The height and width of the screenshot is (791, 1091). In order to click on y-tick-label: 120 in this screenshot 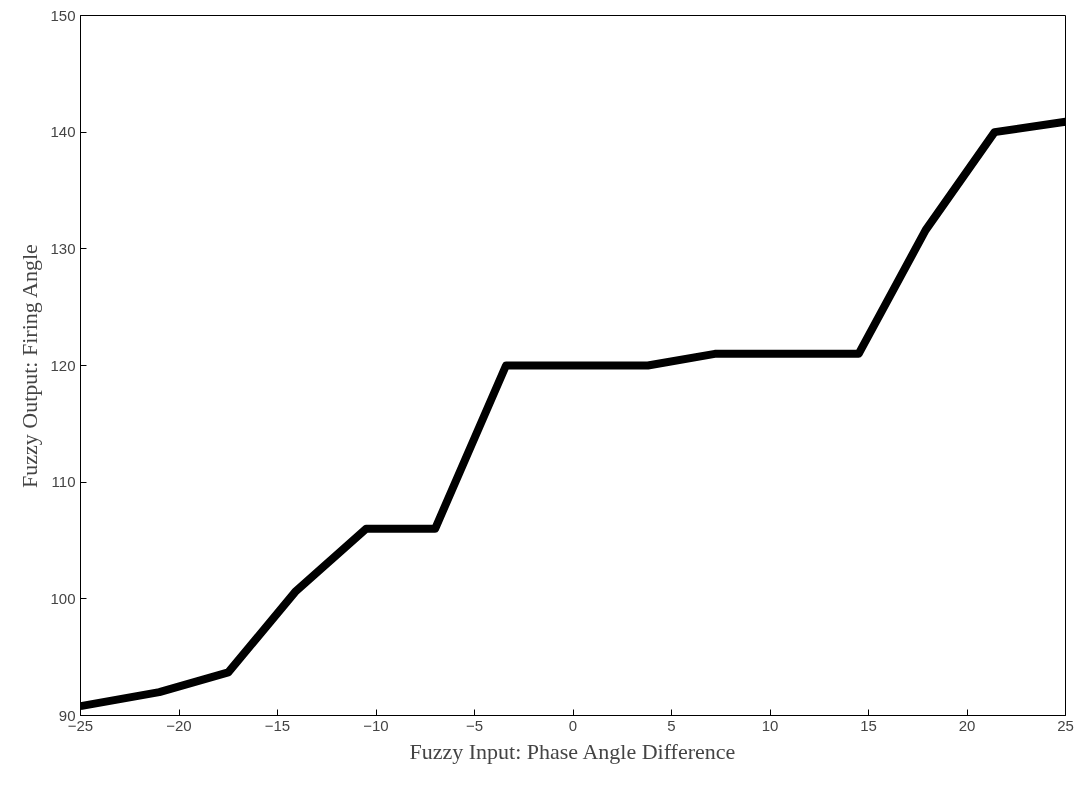, I will do `click(63, 365)`.